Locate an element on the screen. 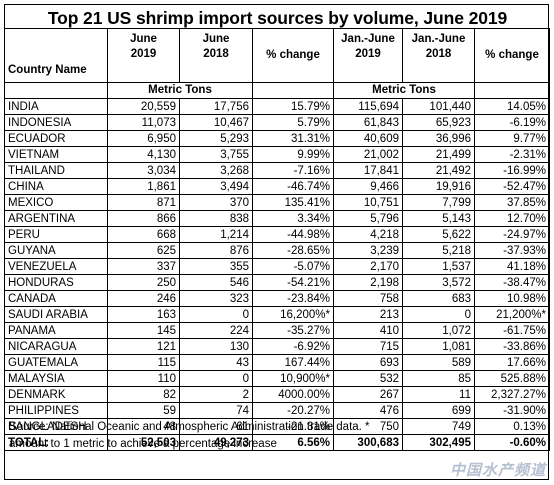 The height and width of the screenshot is (485, 554). cell-jan-june-2018: 36,996 is located at coordinates (438, 138).